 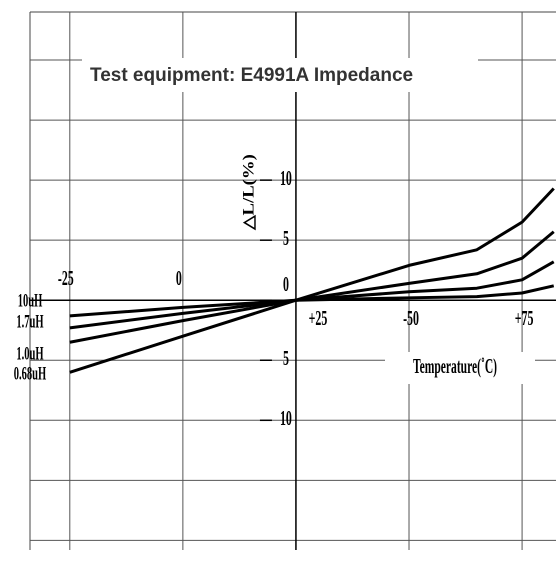 I want to click on x-tick-label: -25, so click(x=66, y=278).